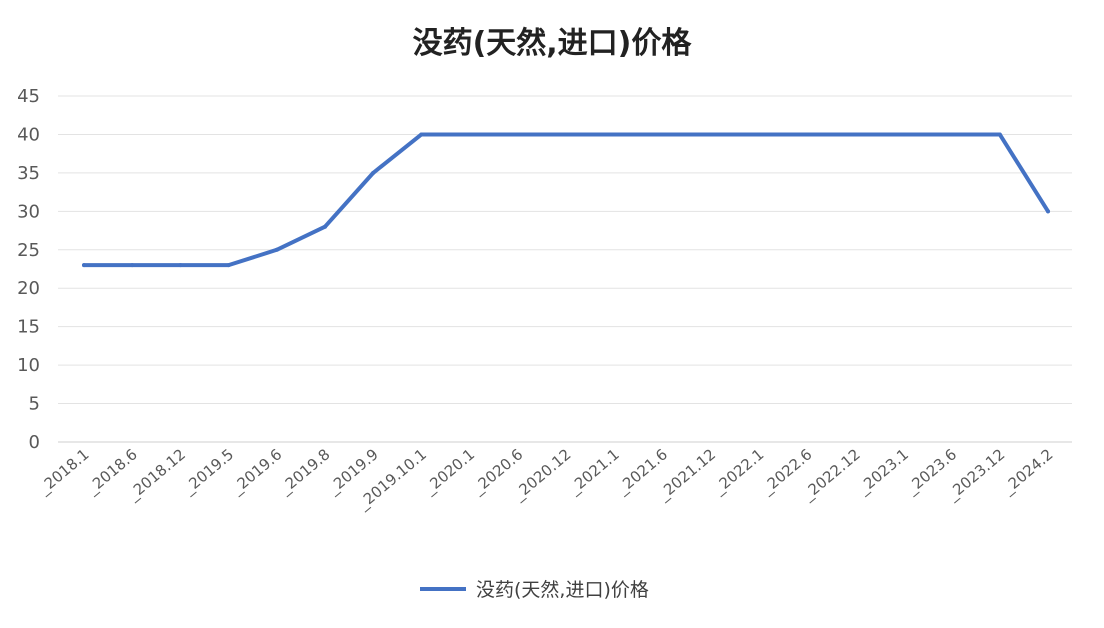  Describe the element at coordinates (28, 211) in the screenshot. I see `y-tick-label: 30` at that location.